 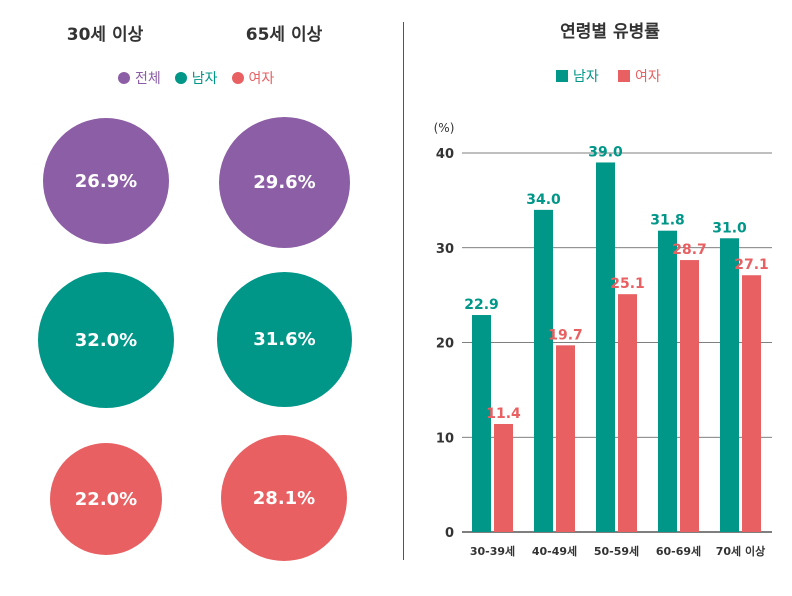 What do you see at coordinates (586, 77) in the screenshot?
I see `bar-legend-label-0: 남자` at bounding box center [586, 77].